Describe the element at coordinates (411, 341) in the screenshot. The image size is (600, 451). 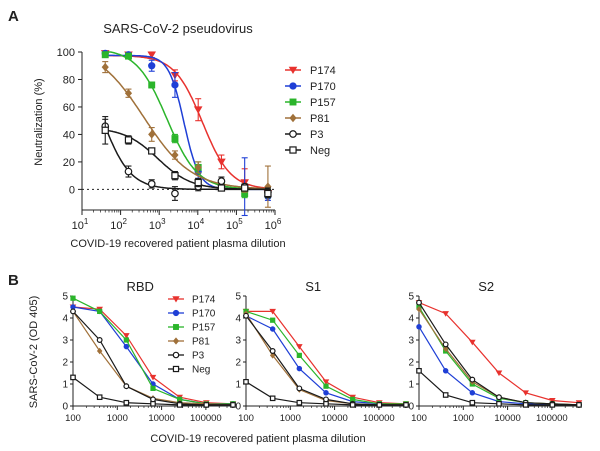
I see `panel-b-ytick-label: 3` at that location.